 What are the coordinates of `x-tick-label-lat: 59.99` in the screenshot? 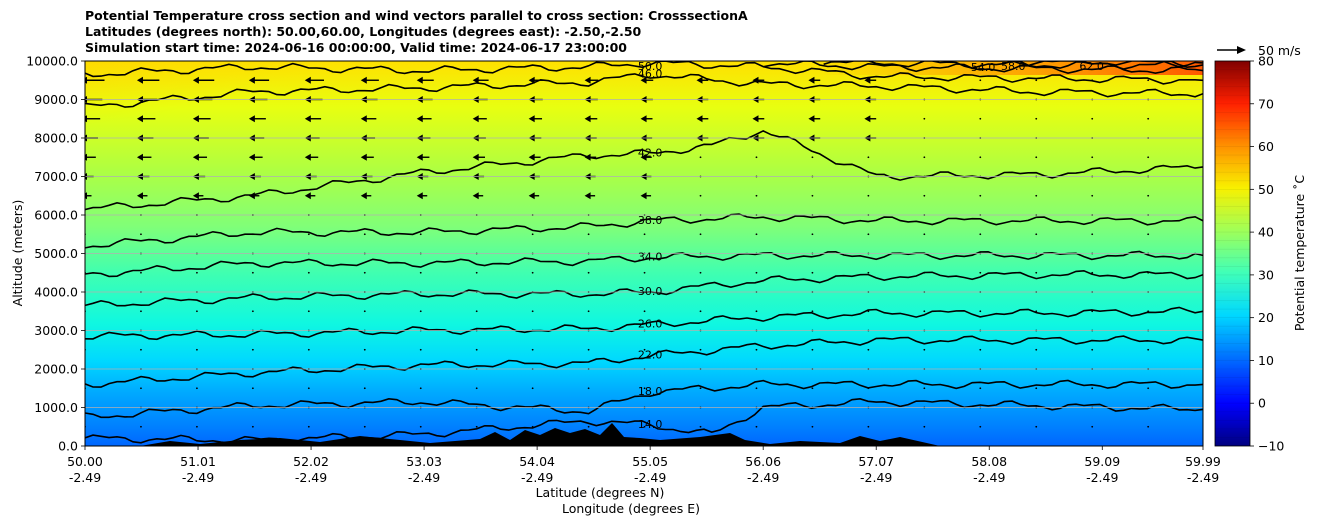 It's located at (1203, 461).